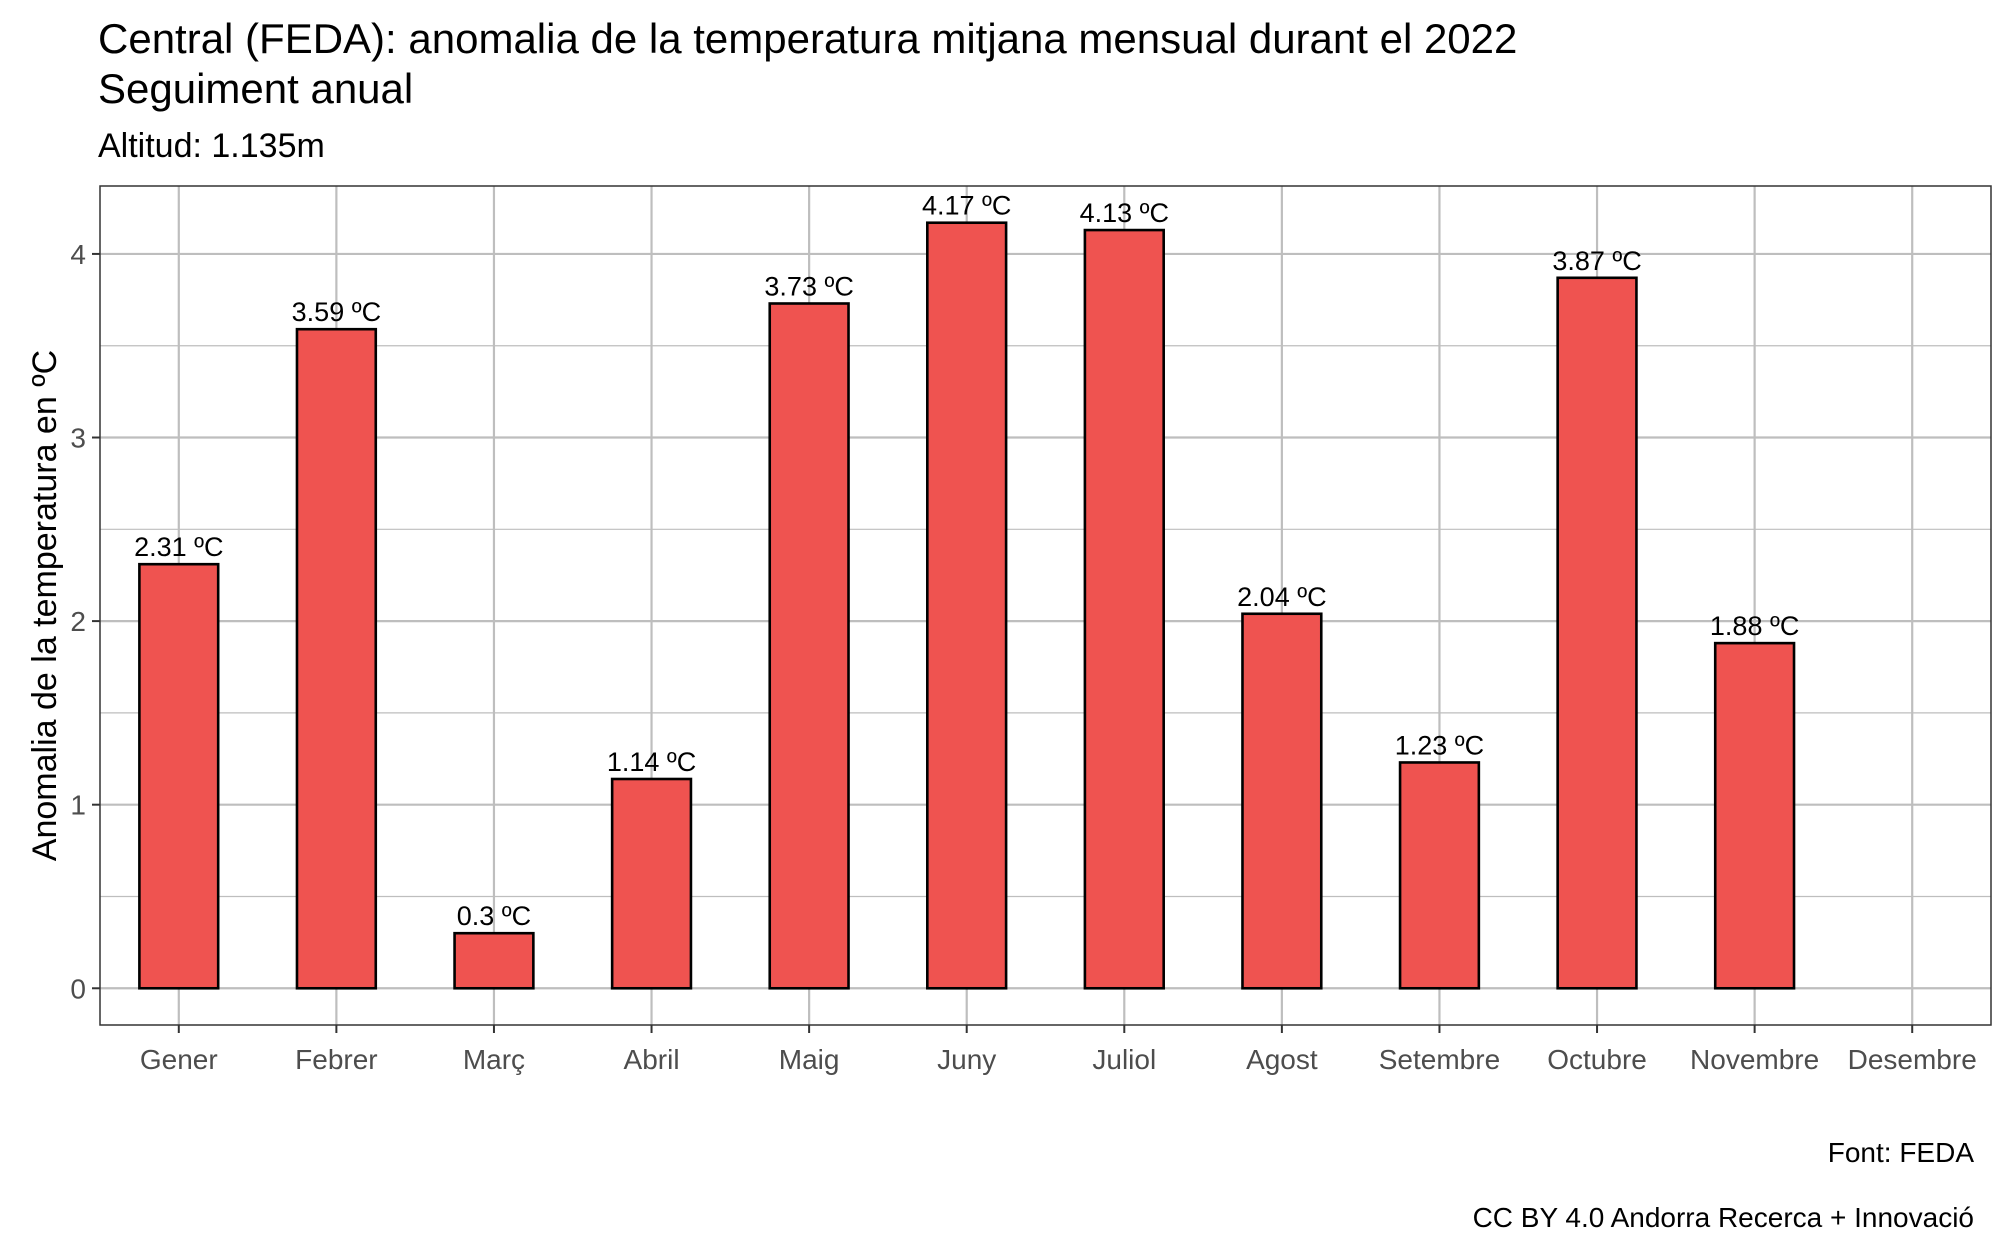 Image resolution: width=2000 pixels, height=1250 pixels. What do you see at coordinates (1281, 597) in the screenshot?
I see `data-label-agost: 2.04 ºC` at bounding box center [1281, 597].